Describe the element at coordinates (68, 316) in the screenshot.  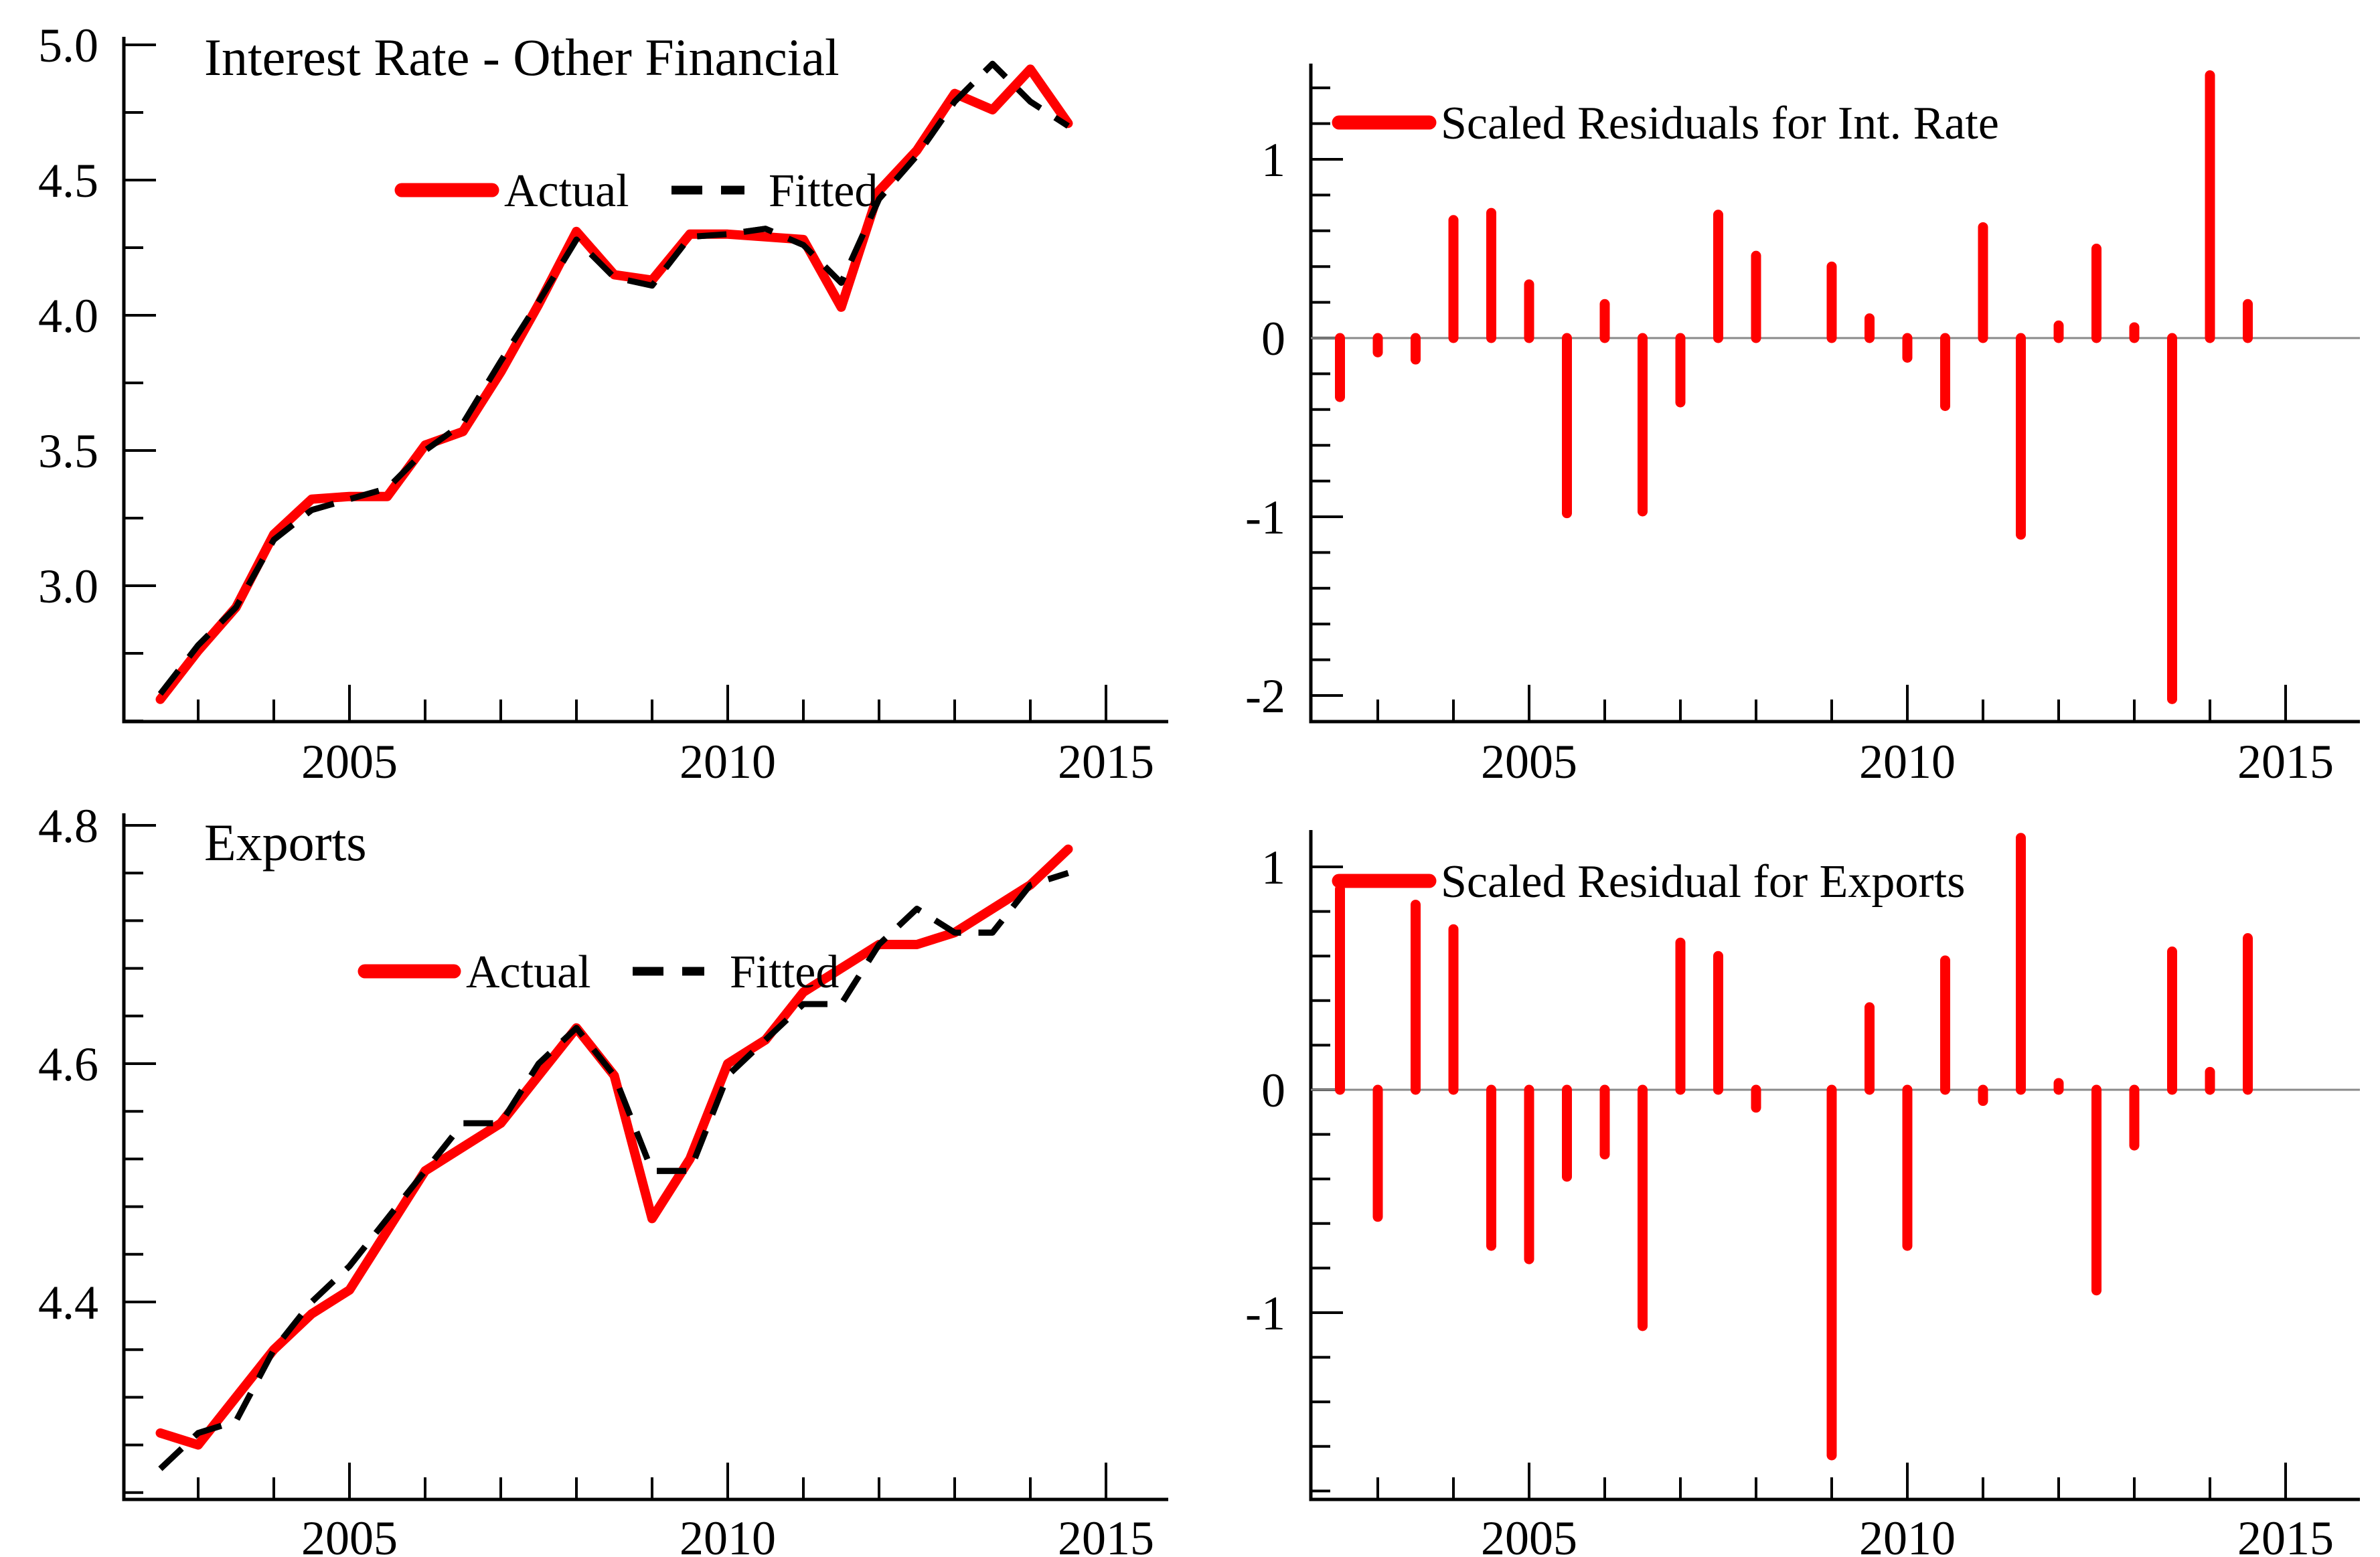
I see `y-tick-label: 4.0` at that location.